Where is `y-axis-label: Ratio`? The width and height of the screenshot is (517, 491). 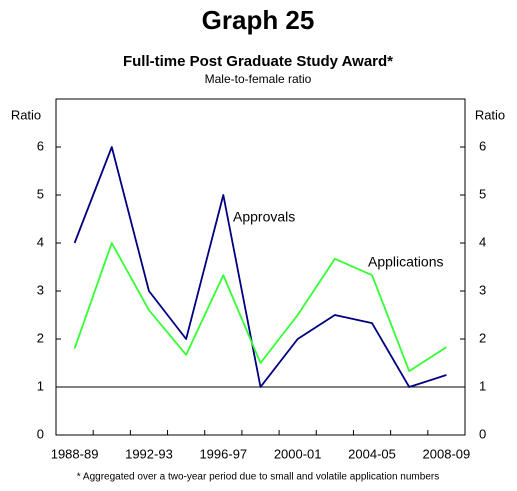 y-axis-label: Ratio is located at coordinates (26, 114).